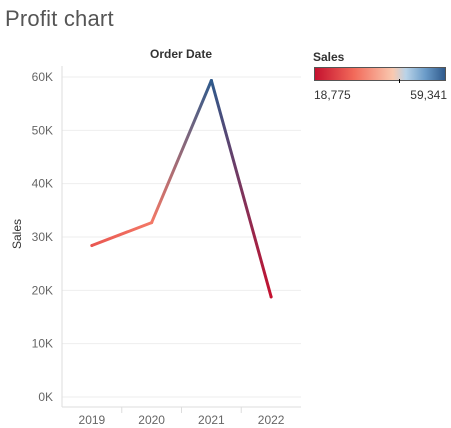 The image size is (451, 428). Describe the element at coordinates (45, 397) in the screenshot. I see `y-tick-label: 0K` at that location.